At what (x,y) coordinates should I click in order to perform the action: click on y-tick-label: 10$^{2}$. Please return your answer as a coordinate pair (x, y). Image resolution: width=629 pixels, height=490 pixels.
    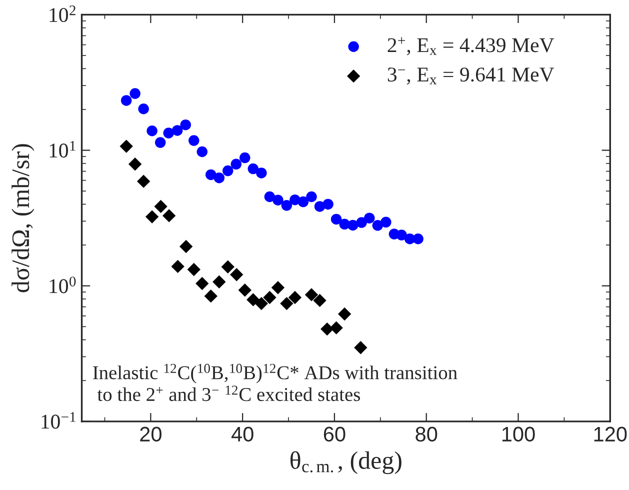
    Looking at the image, I should click on (63, 13).